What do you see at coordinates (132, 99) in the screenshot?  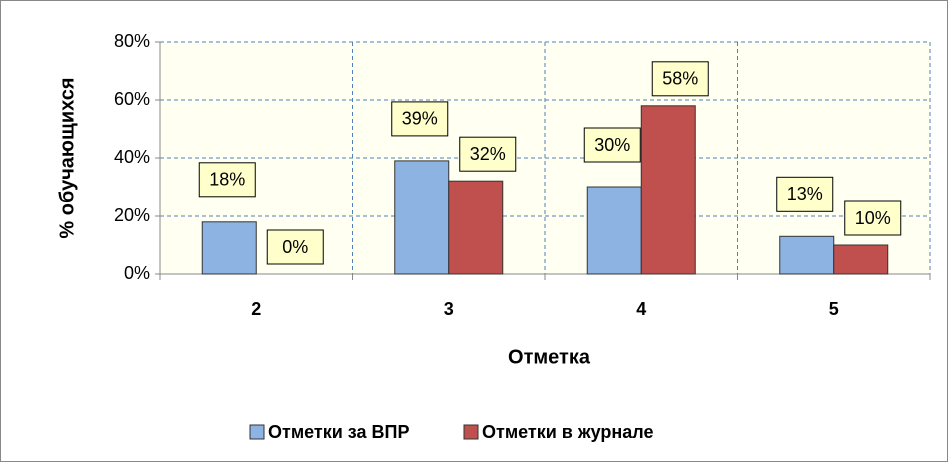 I see `y-tick-label: 60%` at bounding box center [132, 99].